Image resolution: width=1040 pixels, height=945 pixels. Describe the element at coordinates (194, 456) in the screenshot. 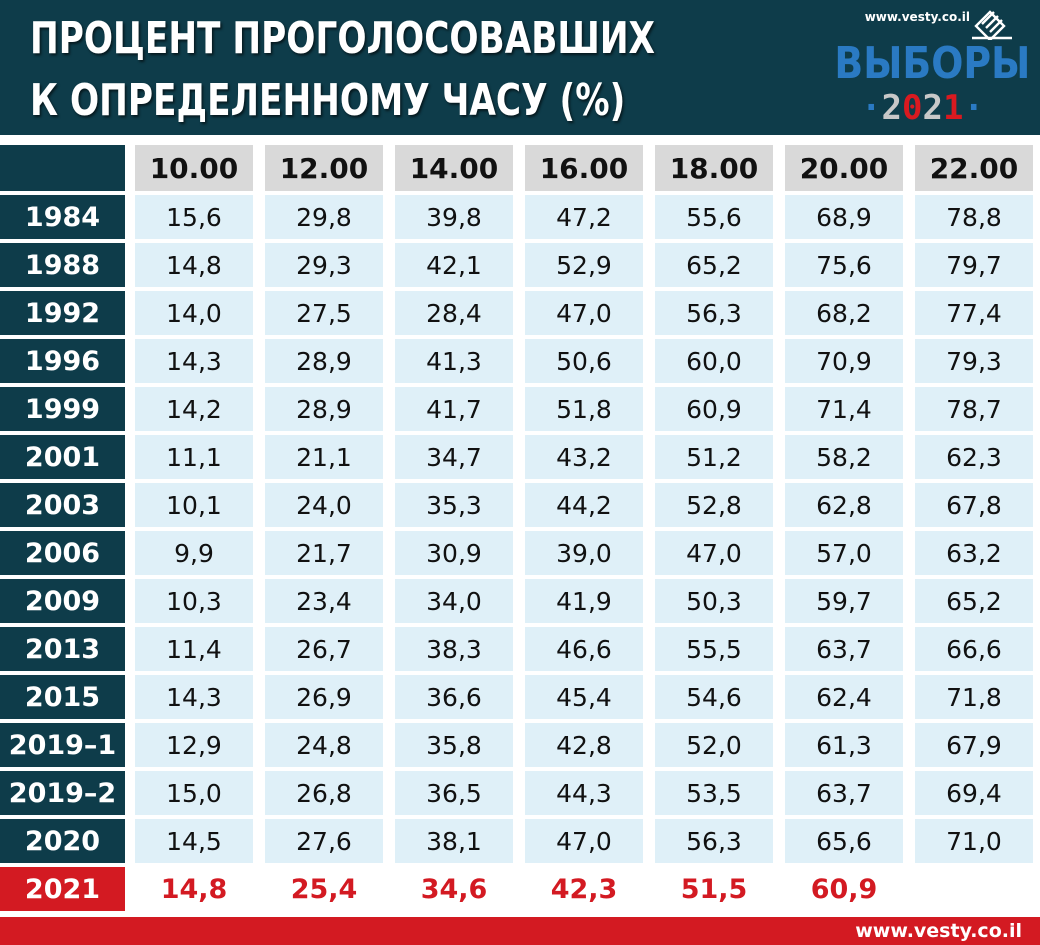

I see `turnout-cell: 11,1` at that location.